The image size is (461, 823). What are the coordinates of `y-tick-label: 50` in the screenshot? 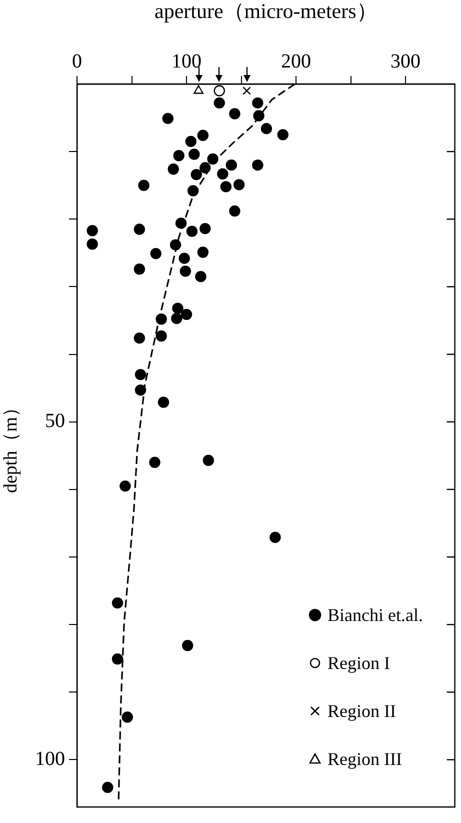 It's located at (55, 421).